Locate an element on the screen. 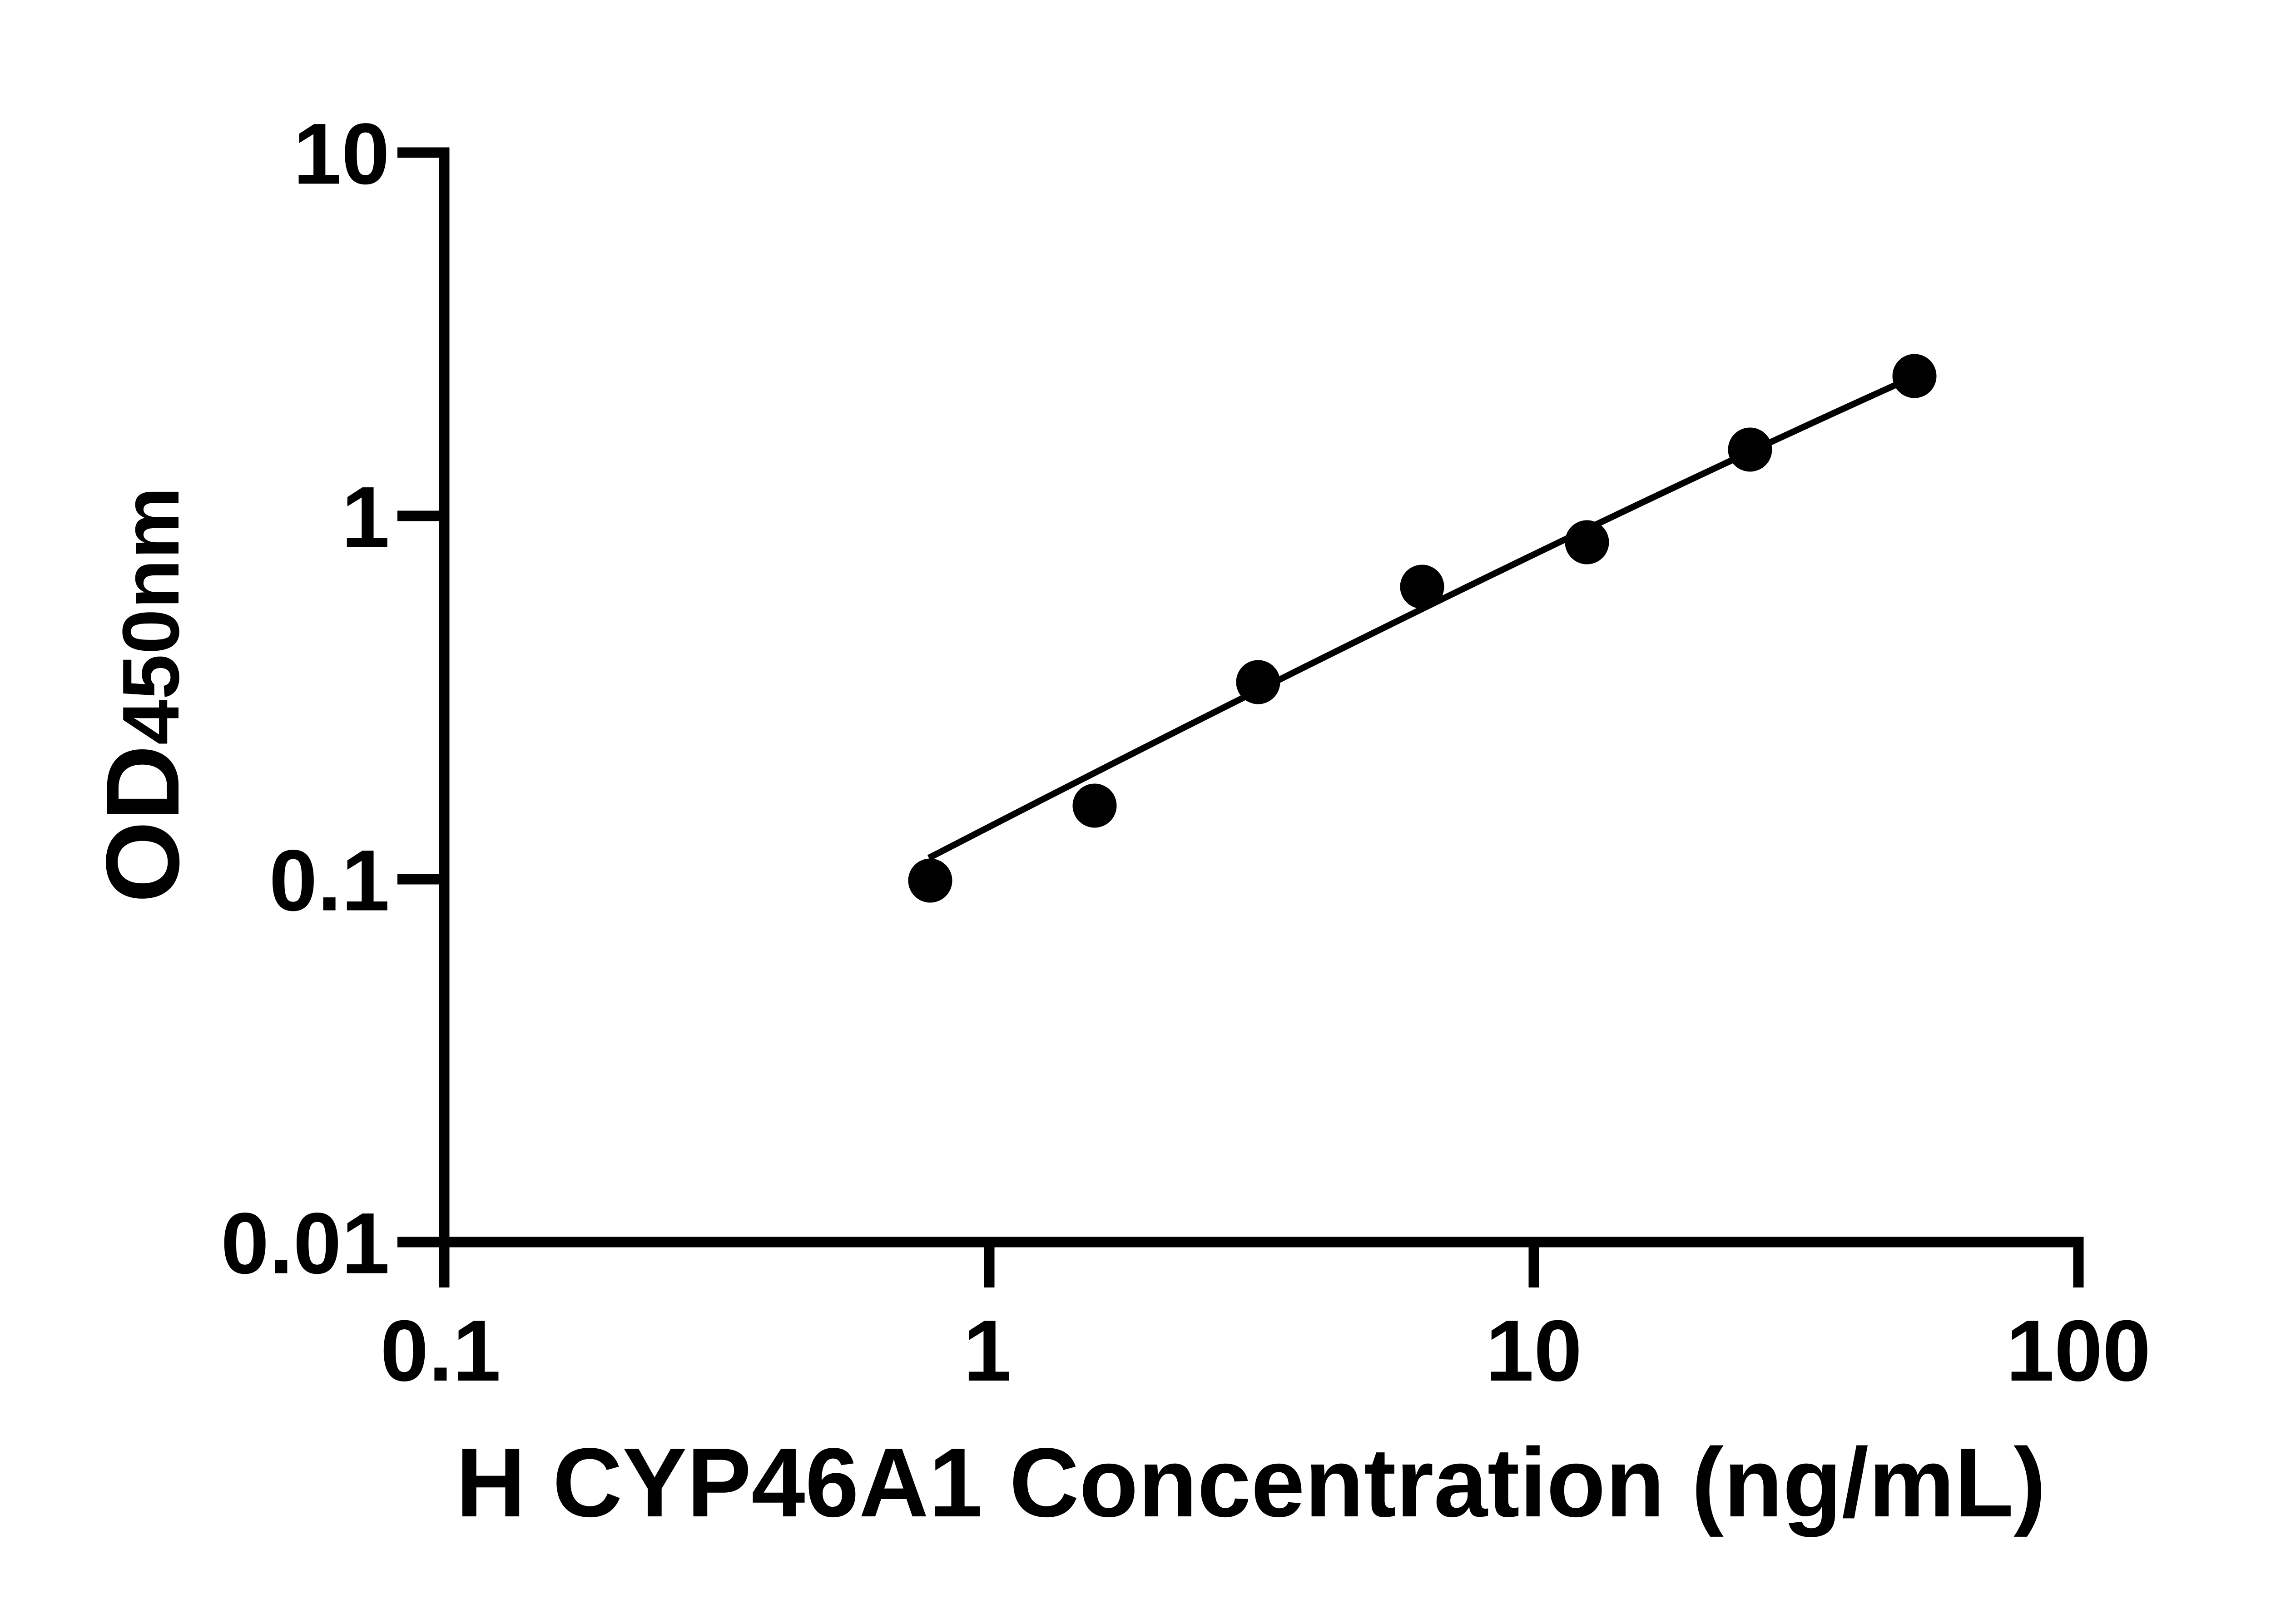  svg-text:H CYP46A1 Concentration (ng/mL: H CYP46A1 Concentration (ng/mL) is located at coordinates (1251, 1483).